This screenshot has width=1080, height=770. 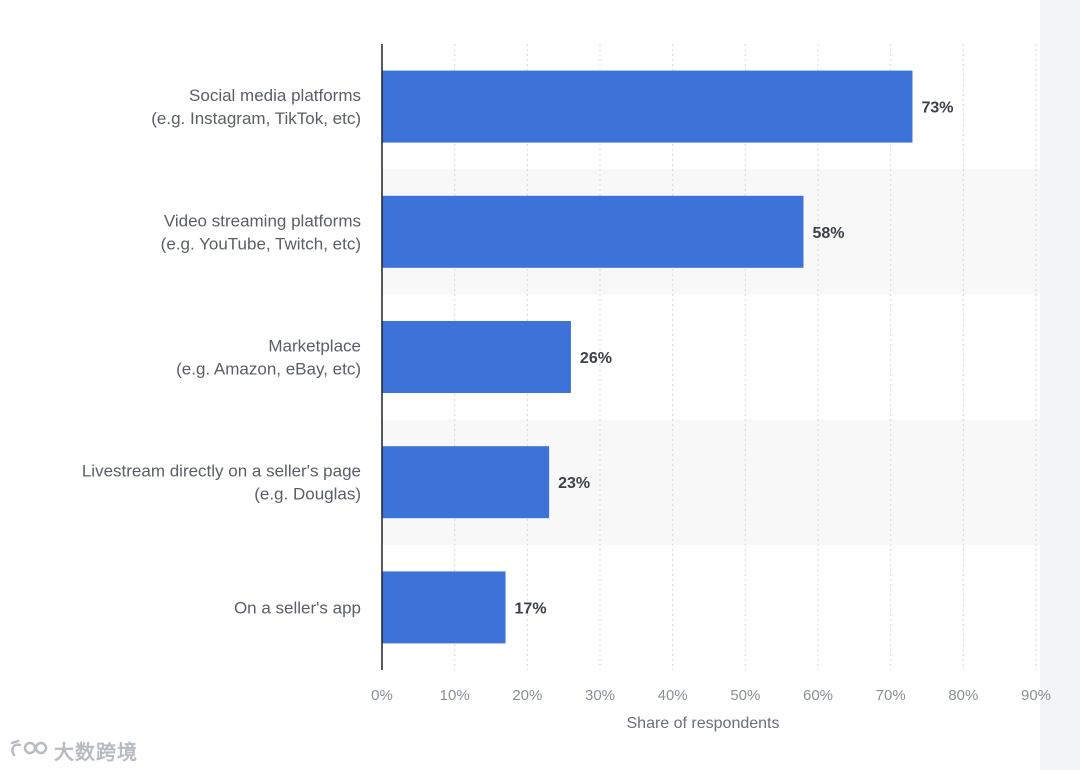 I want to click on category-label: Social media platforms, so click(x=275, y=95).